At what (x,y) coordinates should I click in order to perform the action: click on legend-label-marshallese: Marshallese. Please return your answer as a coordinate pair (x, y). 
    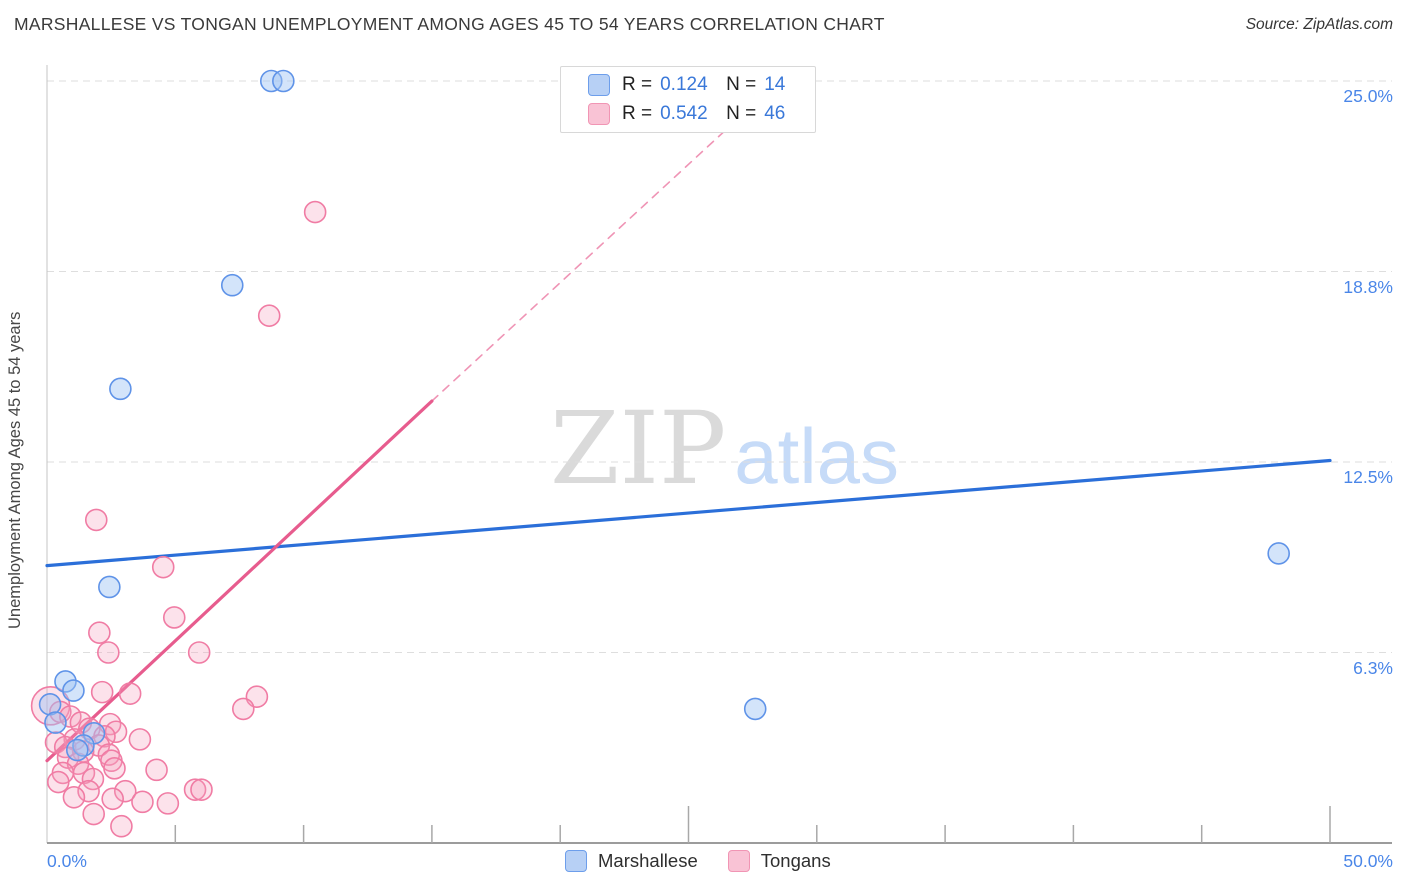
    Looking at the image, I should click on (648, 860).